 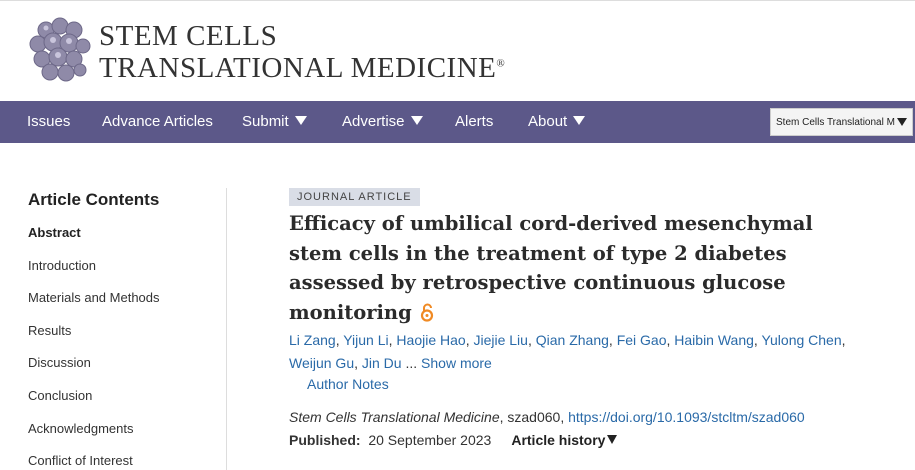 I want to click on published-date: 20 September 2023, so click(x=430, y=440).